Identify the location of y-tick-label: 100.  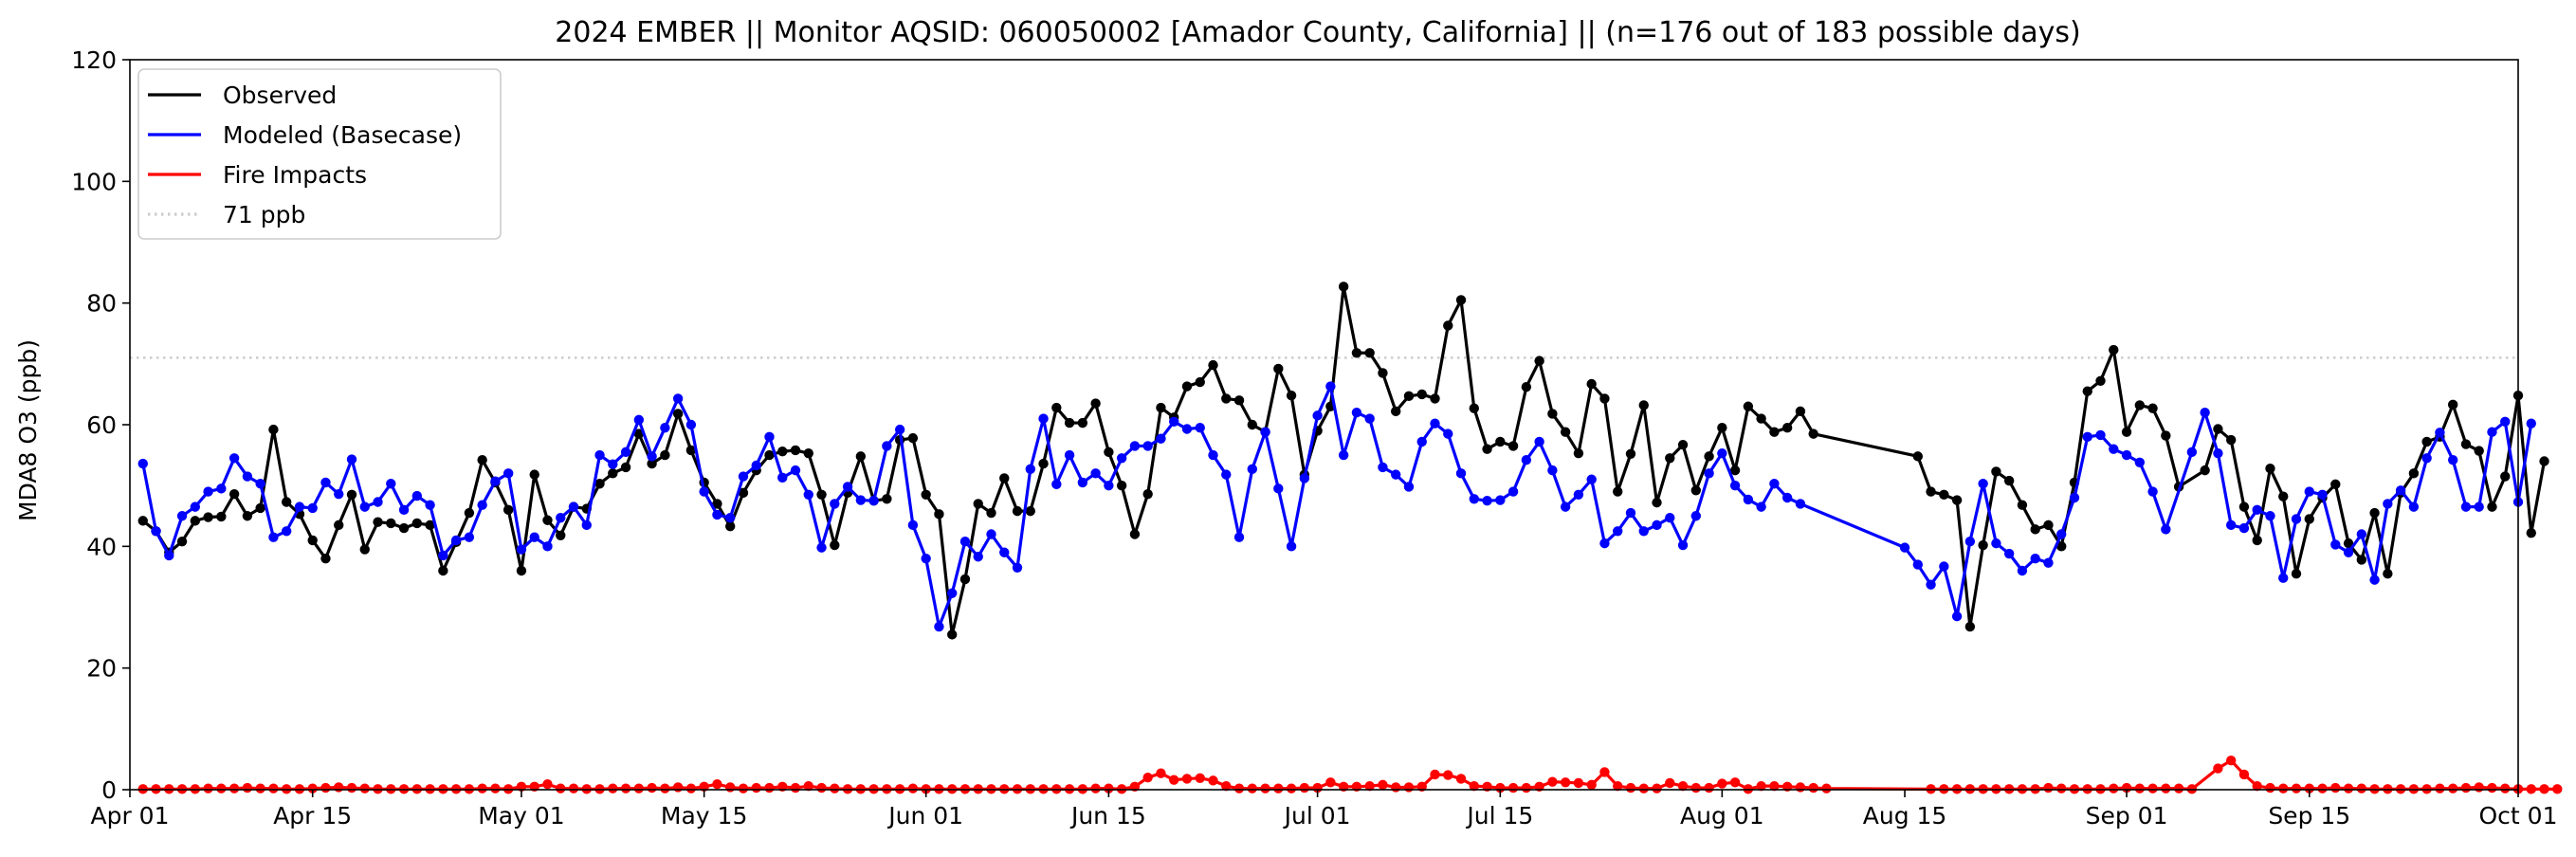
(94, 182).